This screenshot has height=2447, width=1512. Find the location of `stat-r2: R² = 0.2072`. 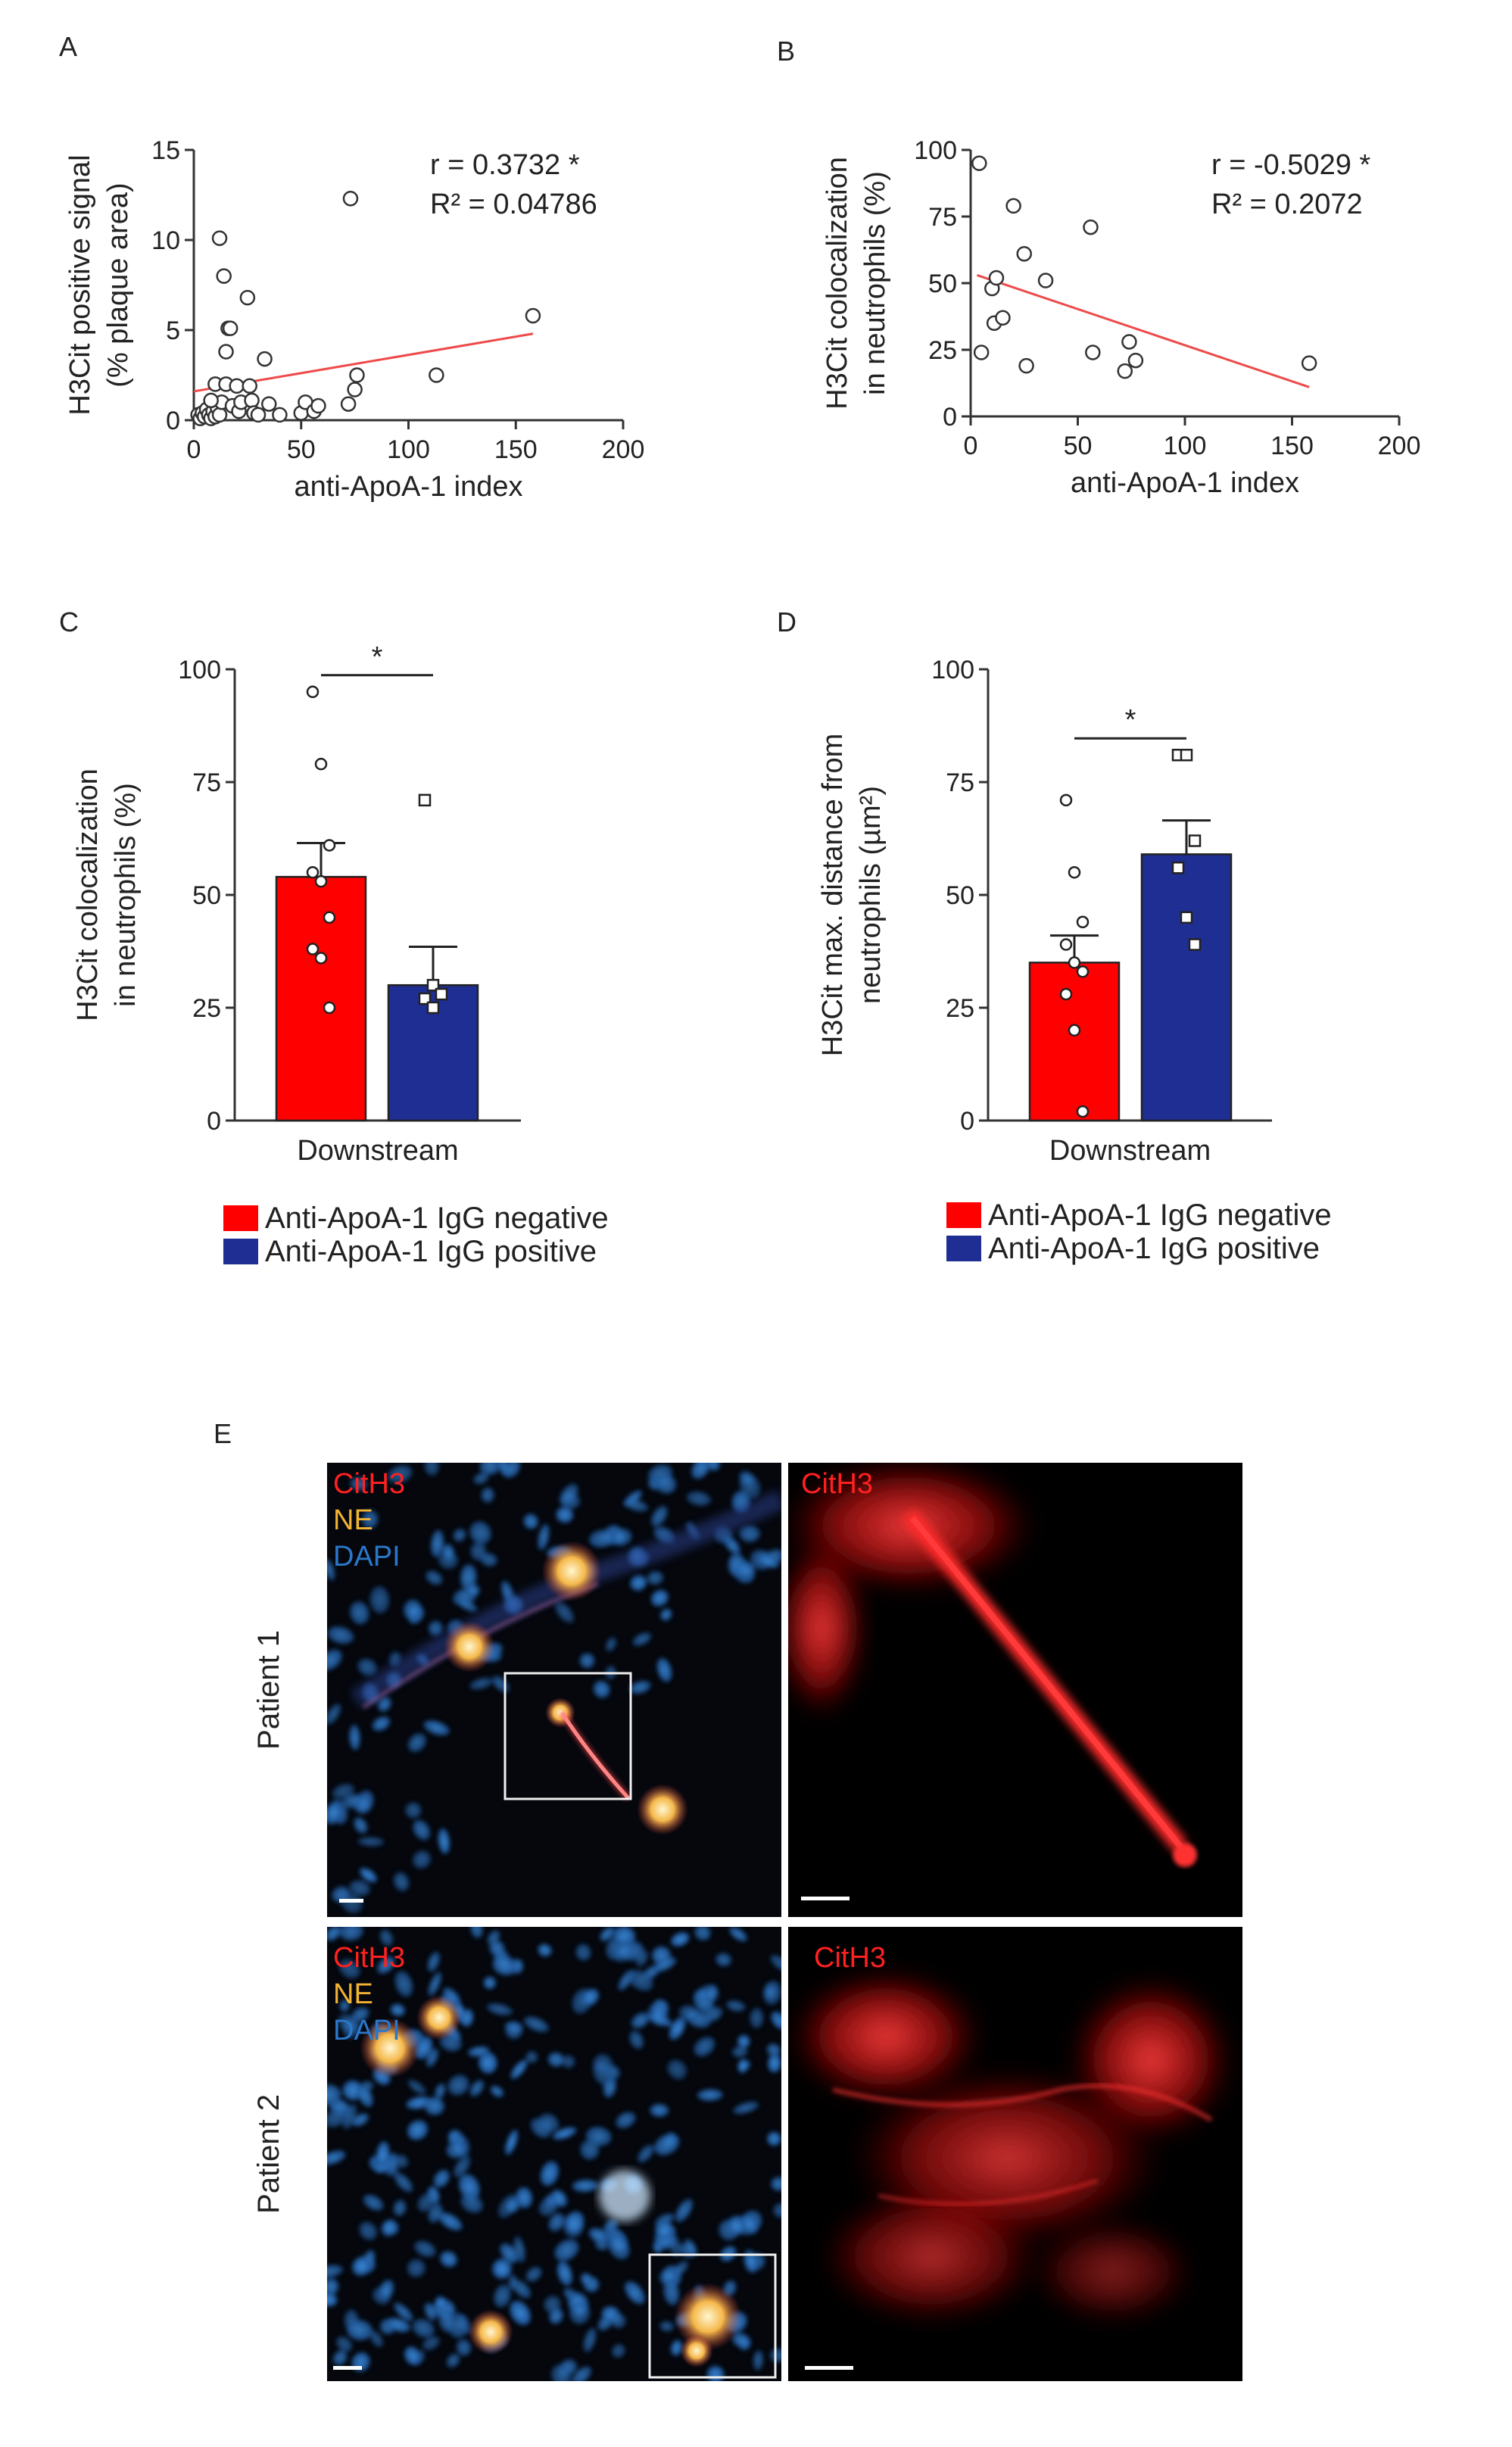

stat-r2: R² = 0.2072 is located at coordinates (1287, 205).